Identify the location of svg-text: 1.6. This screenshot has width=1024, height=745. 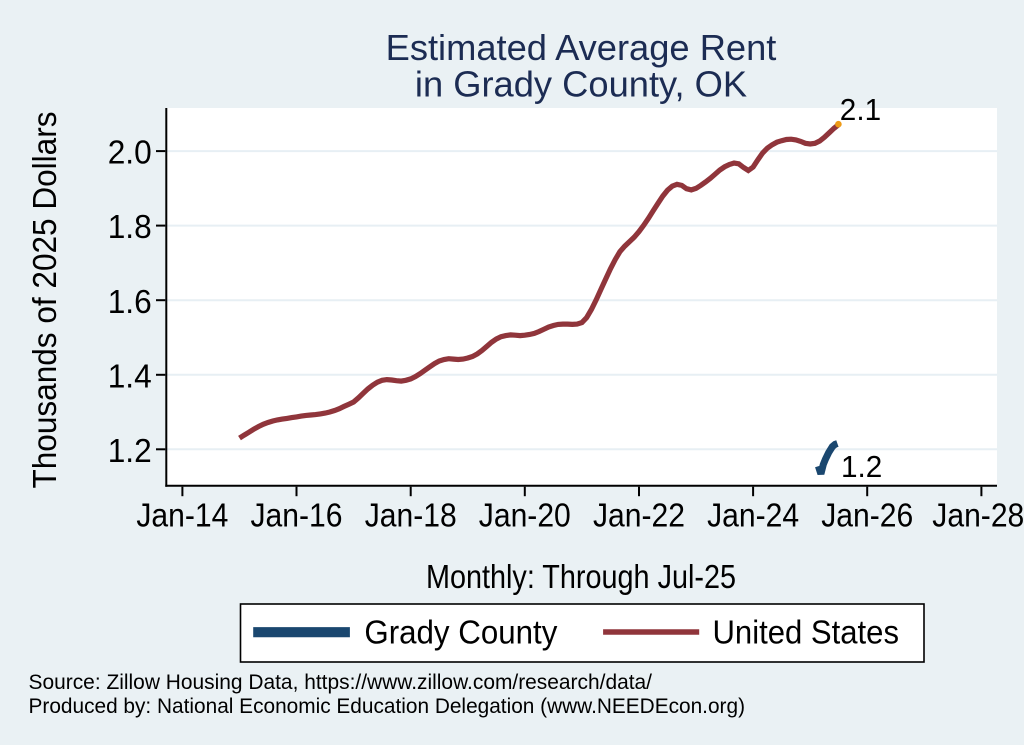
(130, 301).